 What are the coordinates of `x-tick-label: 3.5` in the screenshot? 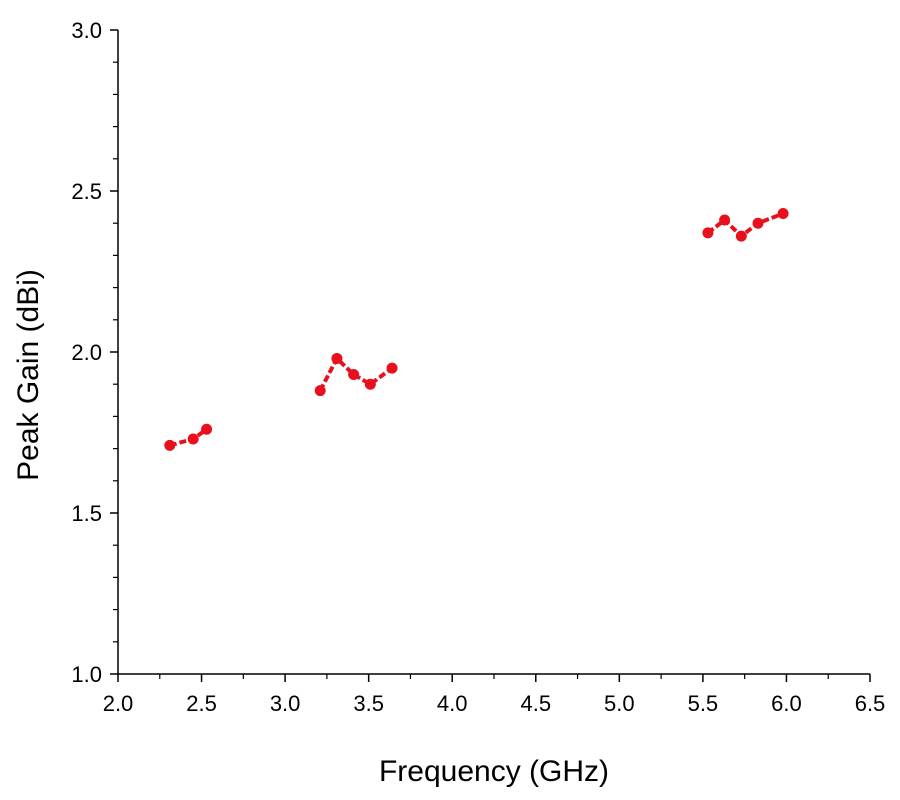 It's located at (368, 703).